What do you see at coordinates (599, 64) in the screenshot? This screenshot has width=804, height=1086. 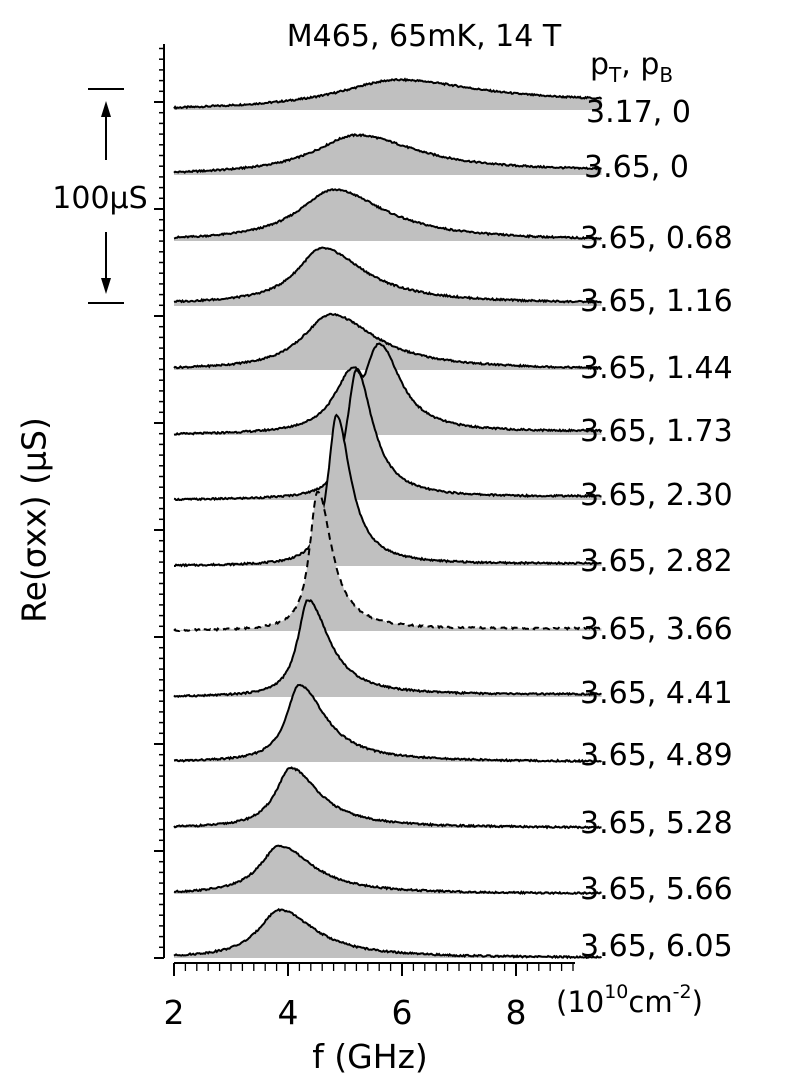 I see `legend-header-p1: p` at bounding box center [599, 64].